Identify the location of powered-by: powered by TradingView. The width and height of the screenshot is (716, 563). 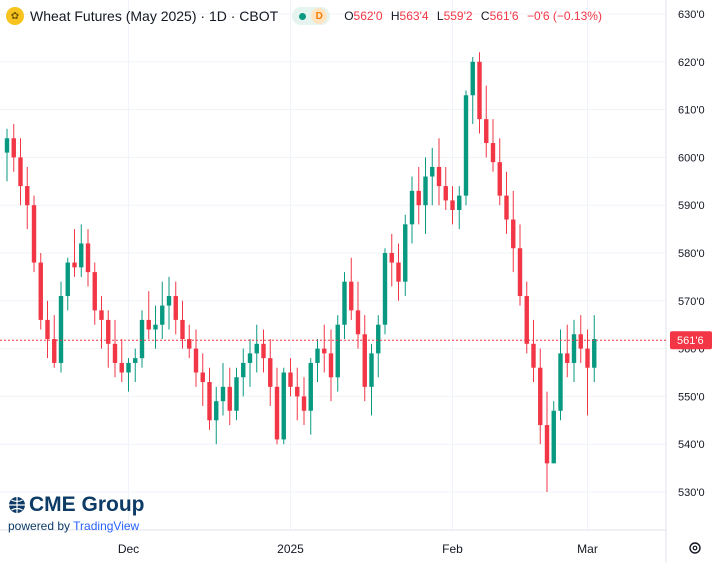
(76, 526).